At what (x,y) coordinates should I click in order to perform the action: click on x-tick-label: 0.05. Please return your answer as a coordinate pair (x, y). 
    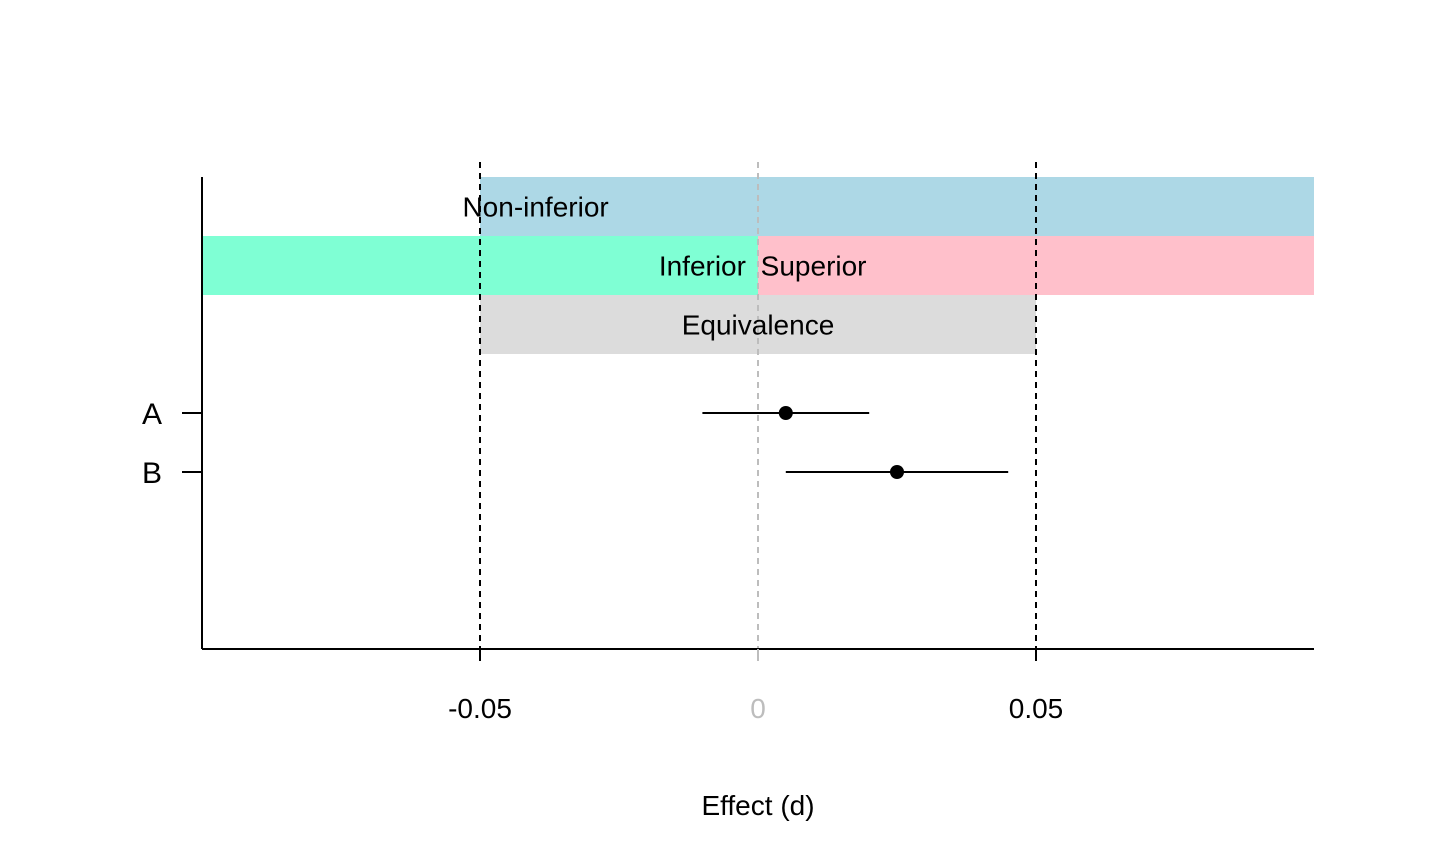
    Looking at the image, I should click on (1036, 708).